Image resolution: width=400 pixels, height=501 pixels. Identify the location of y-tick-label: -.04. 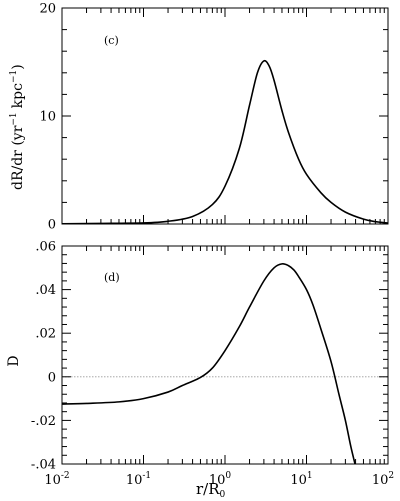
(43, 465).